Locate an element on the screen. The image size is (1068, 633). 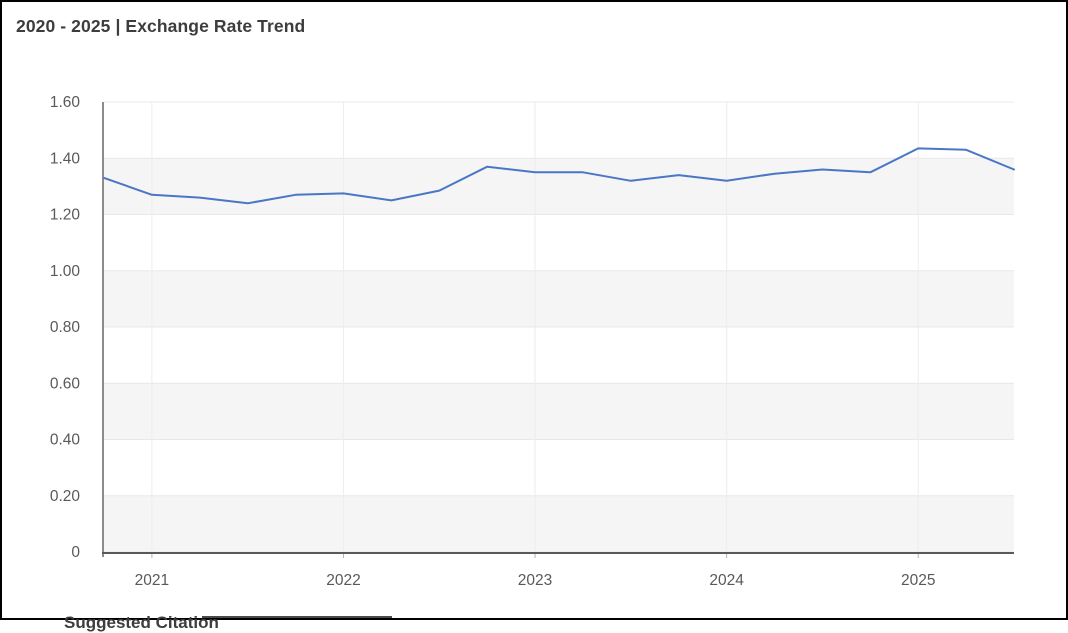
x-axis-label: 2025 is located at coordinates (918, 580).